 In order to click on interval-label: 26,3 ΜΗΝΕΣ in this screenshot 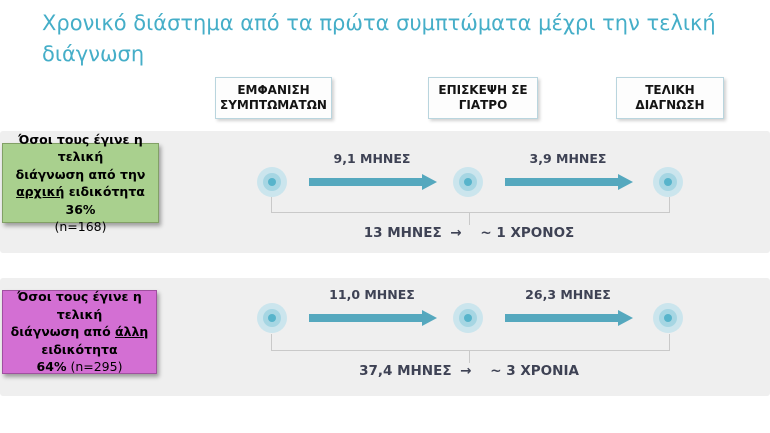, I will do `click(568, 294)`.